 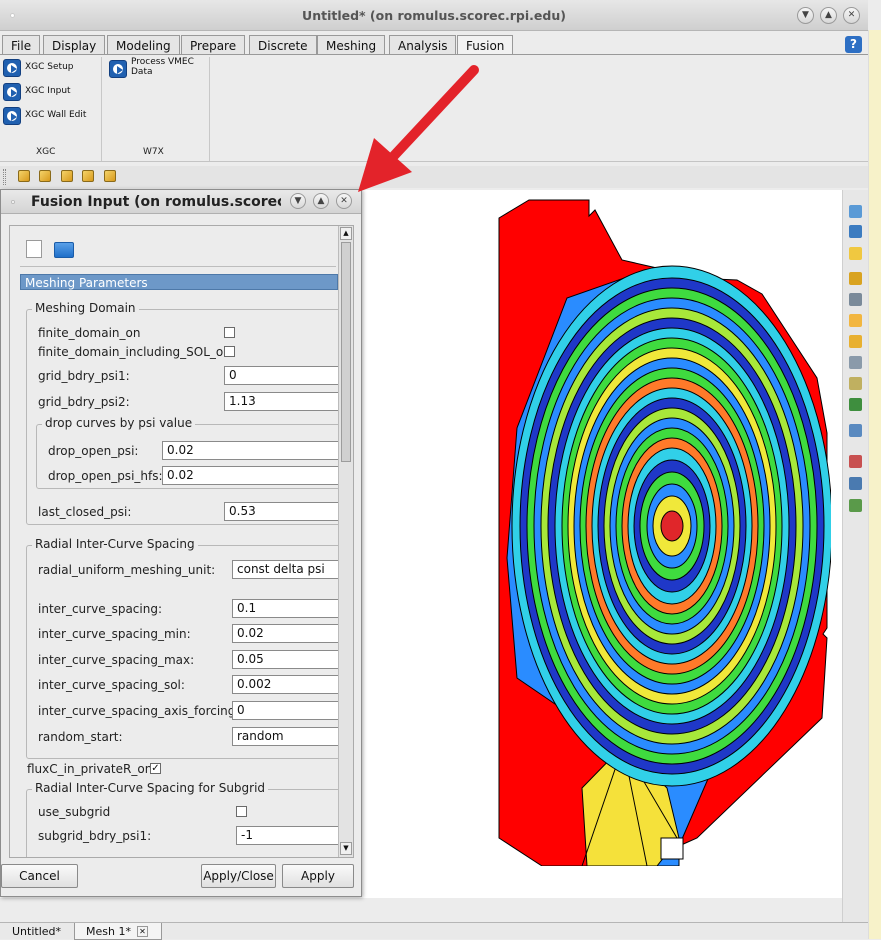 What do you see at coordinates (346, 352) in the screenshot?
I see `scroll-thumb` at bounding box center [346, 352].